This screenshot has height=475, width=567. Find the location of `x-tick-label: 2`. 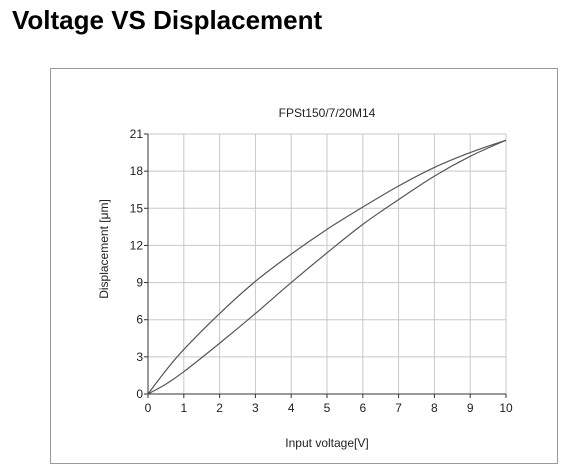

x-tick-label: 2 is located at coordinates (219, 408).